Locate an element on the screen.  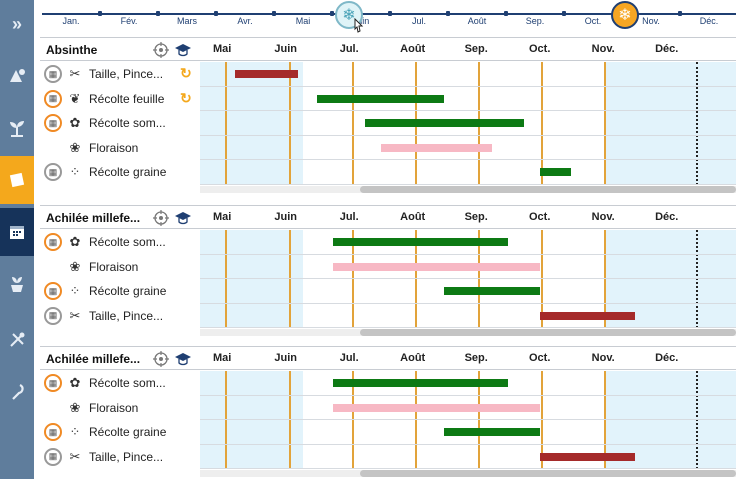
pot-icon is located at coordinates (17, 284).